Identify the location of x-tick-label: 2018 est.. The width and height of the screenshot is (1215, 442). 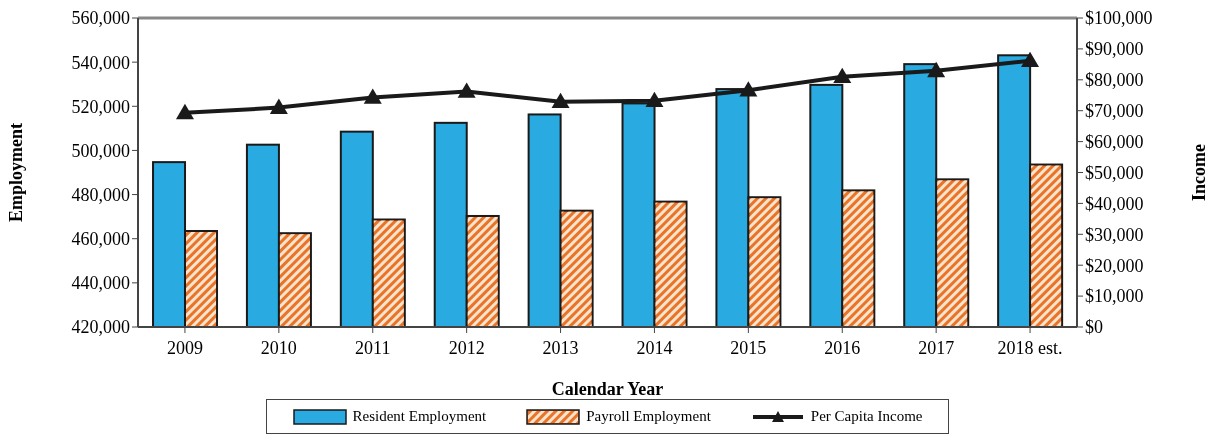
(1030, 347).